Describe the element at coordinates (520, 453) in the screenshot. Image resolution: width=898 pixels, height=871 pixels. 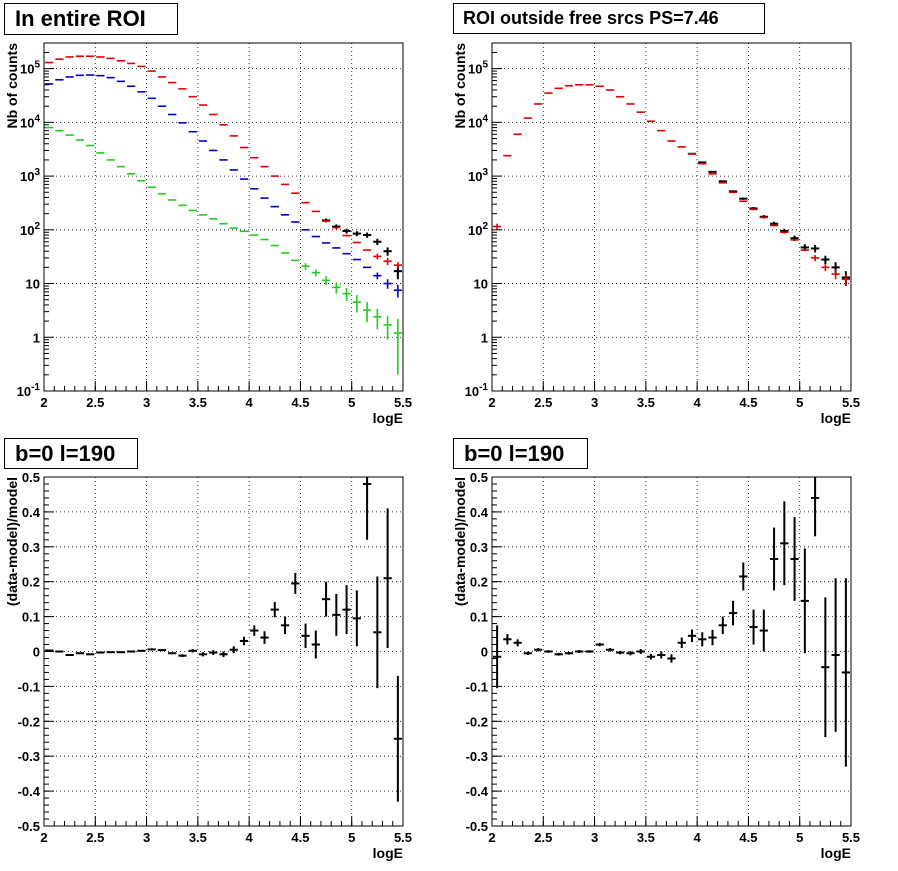
I see `panel-title-residual-right: b=0 l=190` at that location.